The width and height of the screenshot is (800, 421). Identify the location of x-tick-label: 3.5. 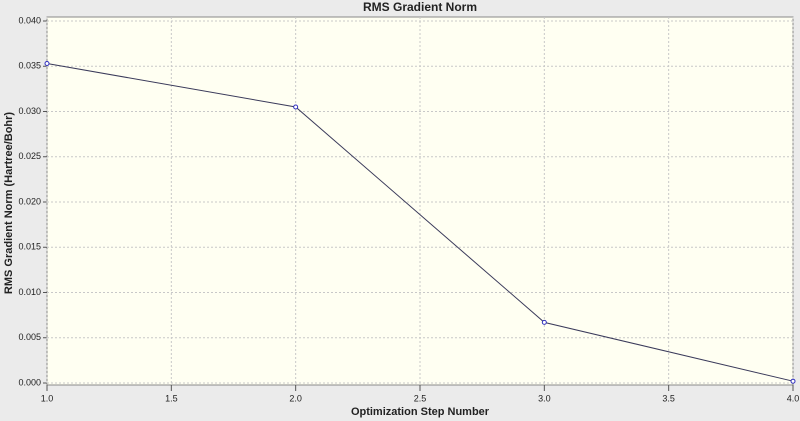
(668, 398).